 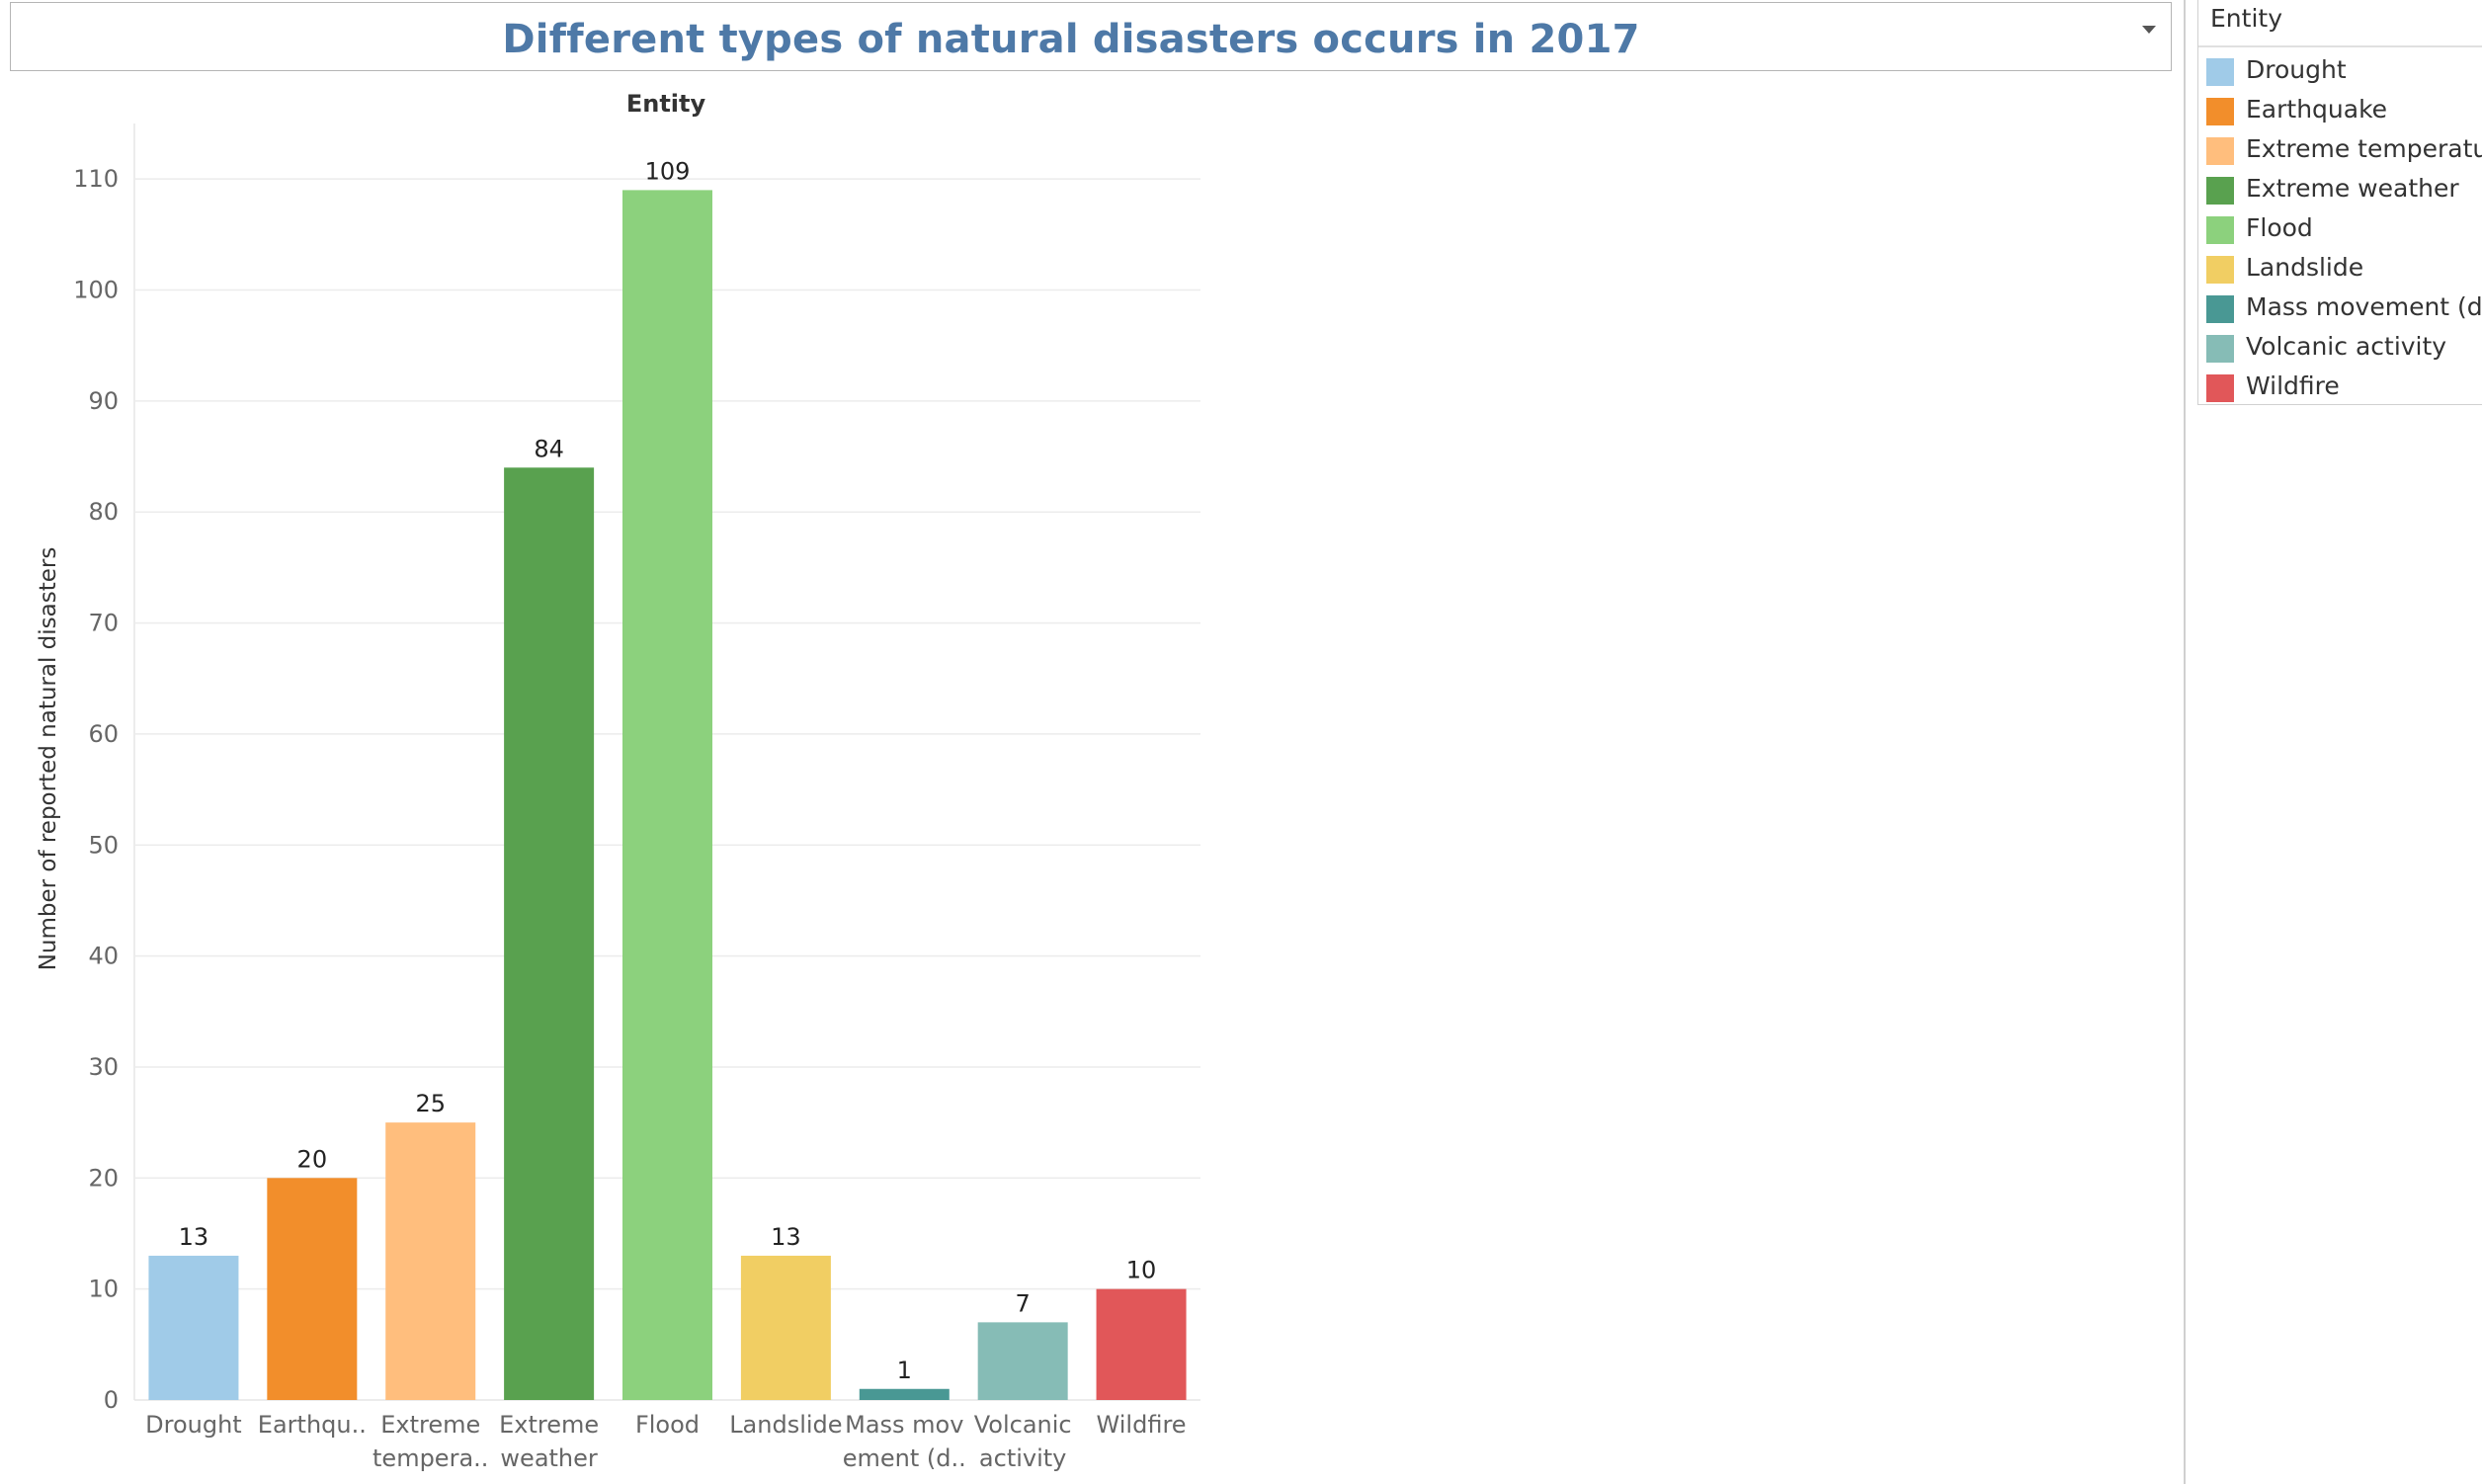 I want to click on legend-label: Earthquake, so click(x=2317, y=109).